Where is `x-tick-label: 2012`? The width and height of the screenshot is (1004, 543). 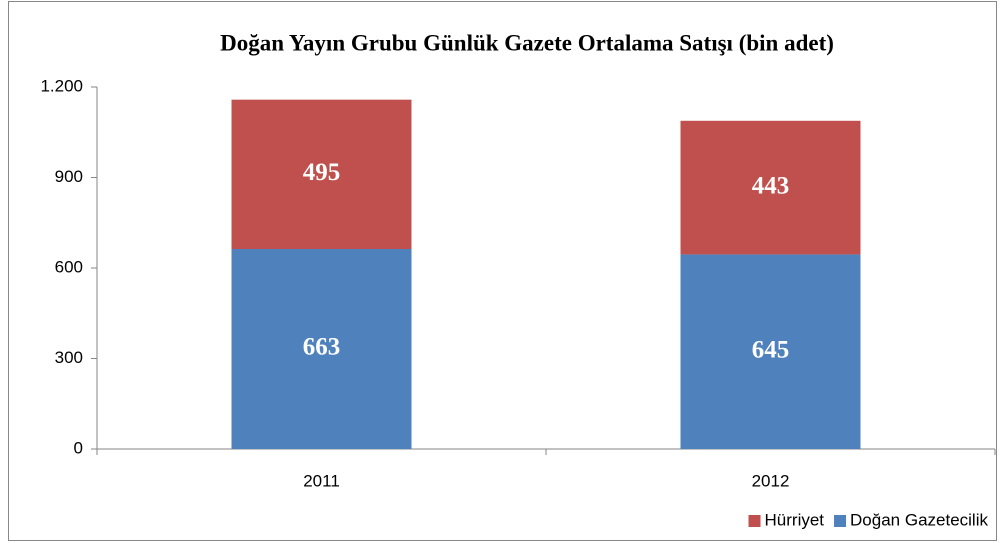
x-tick-label: 2012 is located at coordinates (771, 480).